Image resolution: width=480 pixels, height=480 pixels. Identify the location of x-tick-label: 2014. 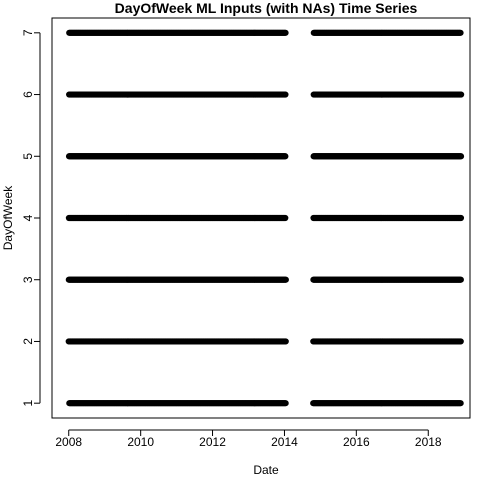
(284, 442).